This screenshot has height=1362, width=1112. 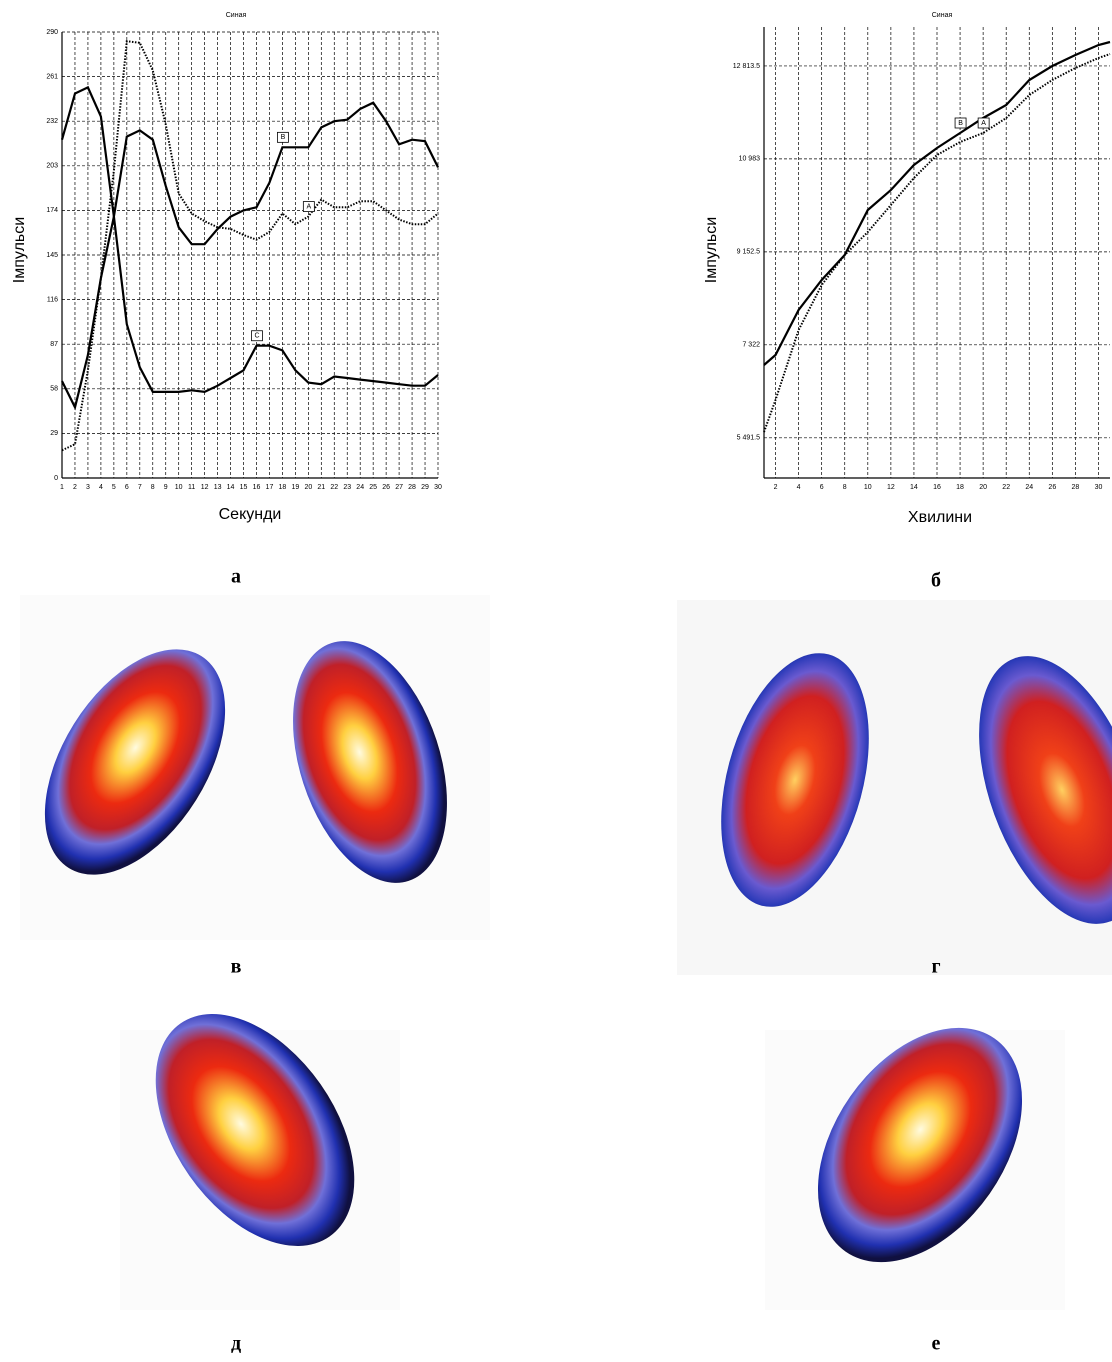 What do you see at coordinates (270, 487) in the screenshot?
I see `x-tick-label: 17` at bounding box center [270, 487].